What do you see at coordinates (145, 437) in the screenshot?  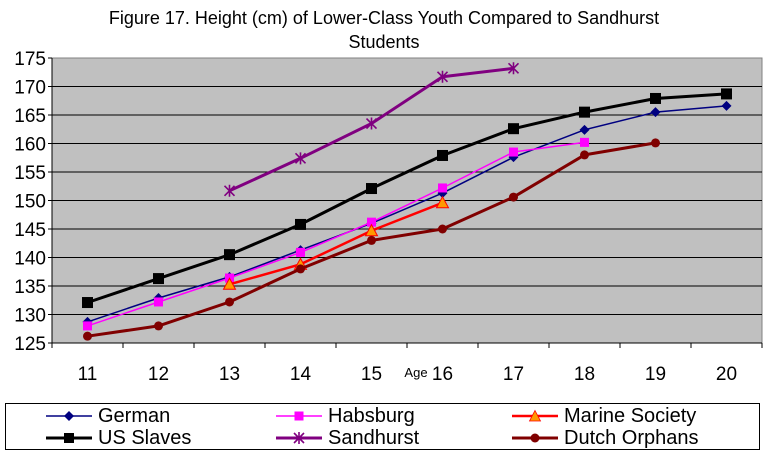 I see `legend-label-us-slaves: US Slaves` at bounding box center [145, 437].